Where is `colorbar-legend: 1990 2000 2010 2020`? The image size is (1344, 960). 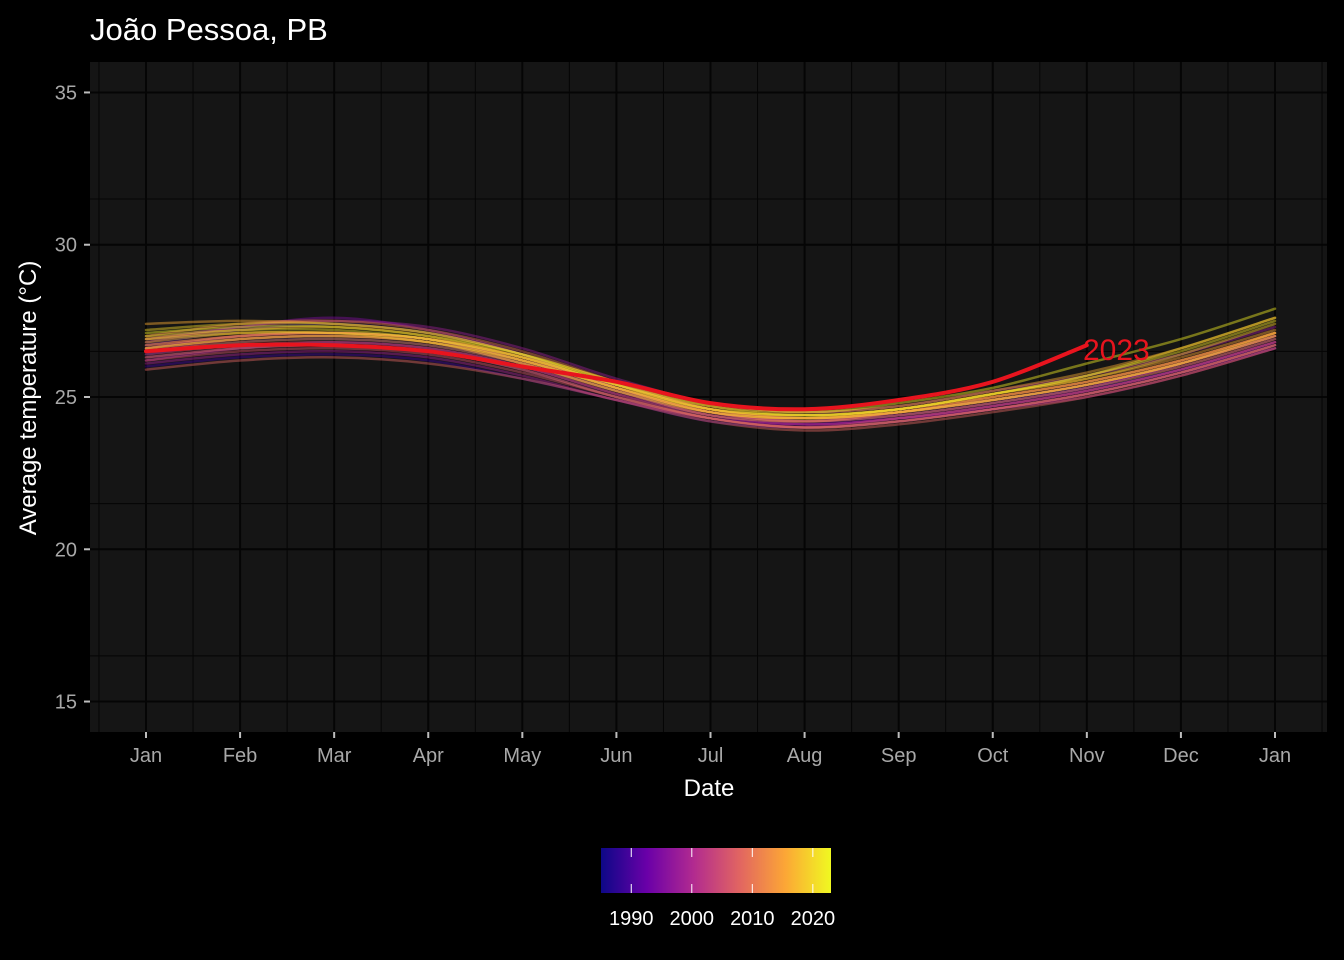
colorbar-legend: 1990 2000 2010 2020 is located at coordinates (718, 889).